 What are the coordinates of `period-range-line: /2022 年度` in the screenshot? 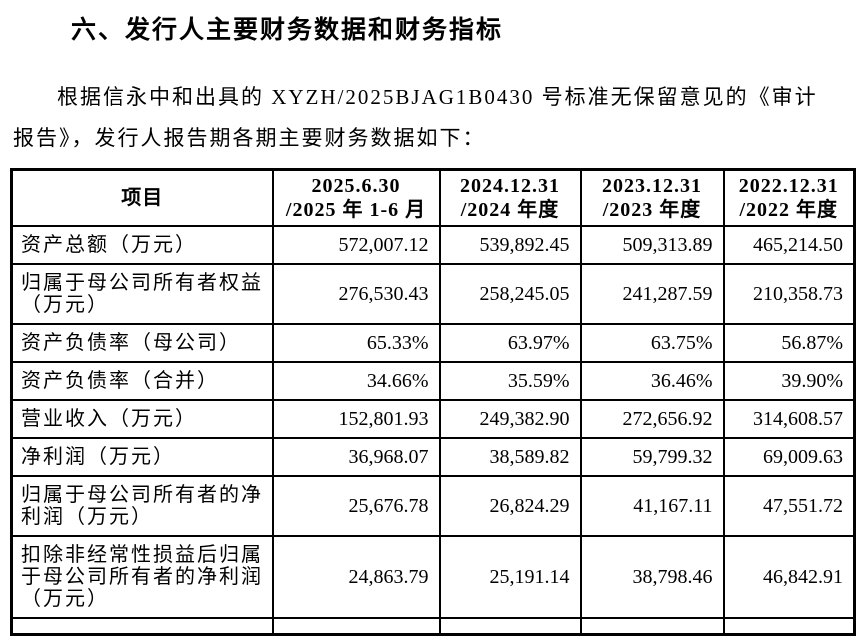 It's located at (789, 210).